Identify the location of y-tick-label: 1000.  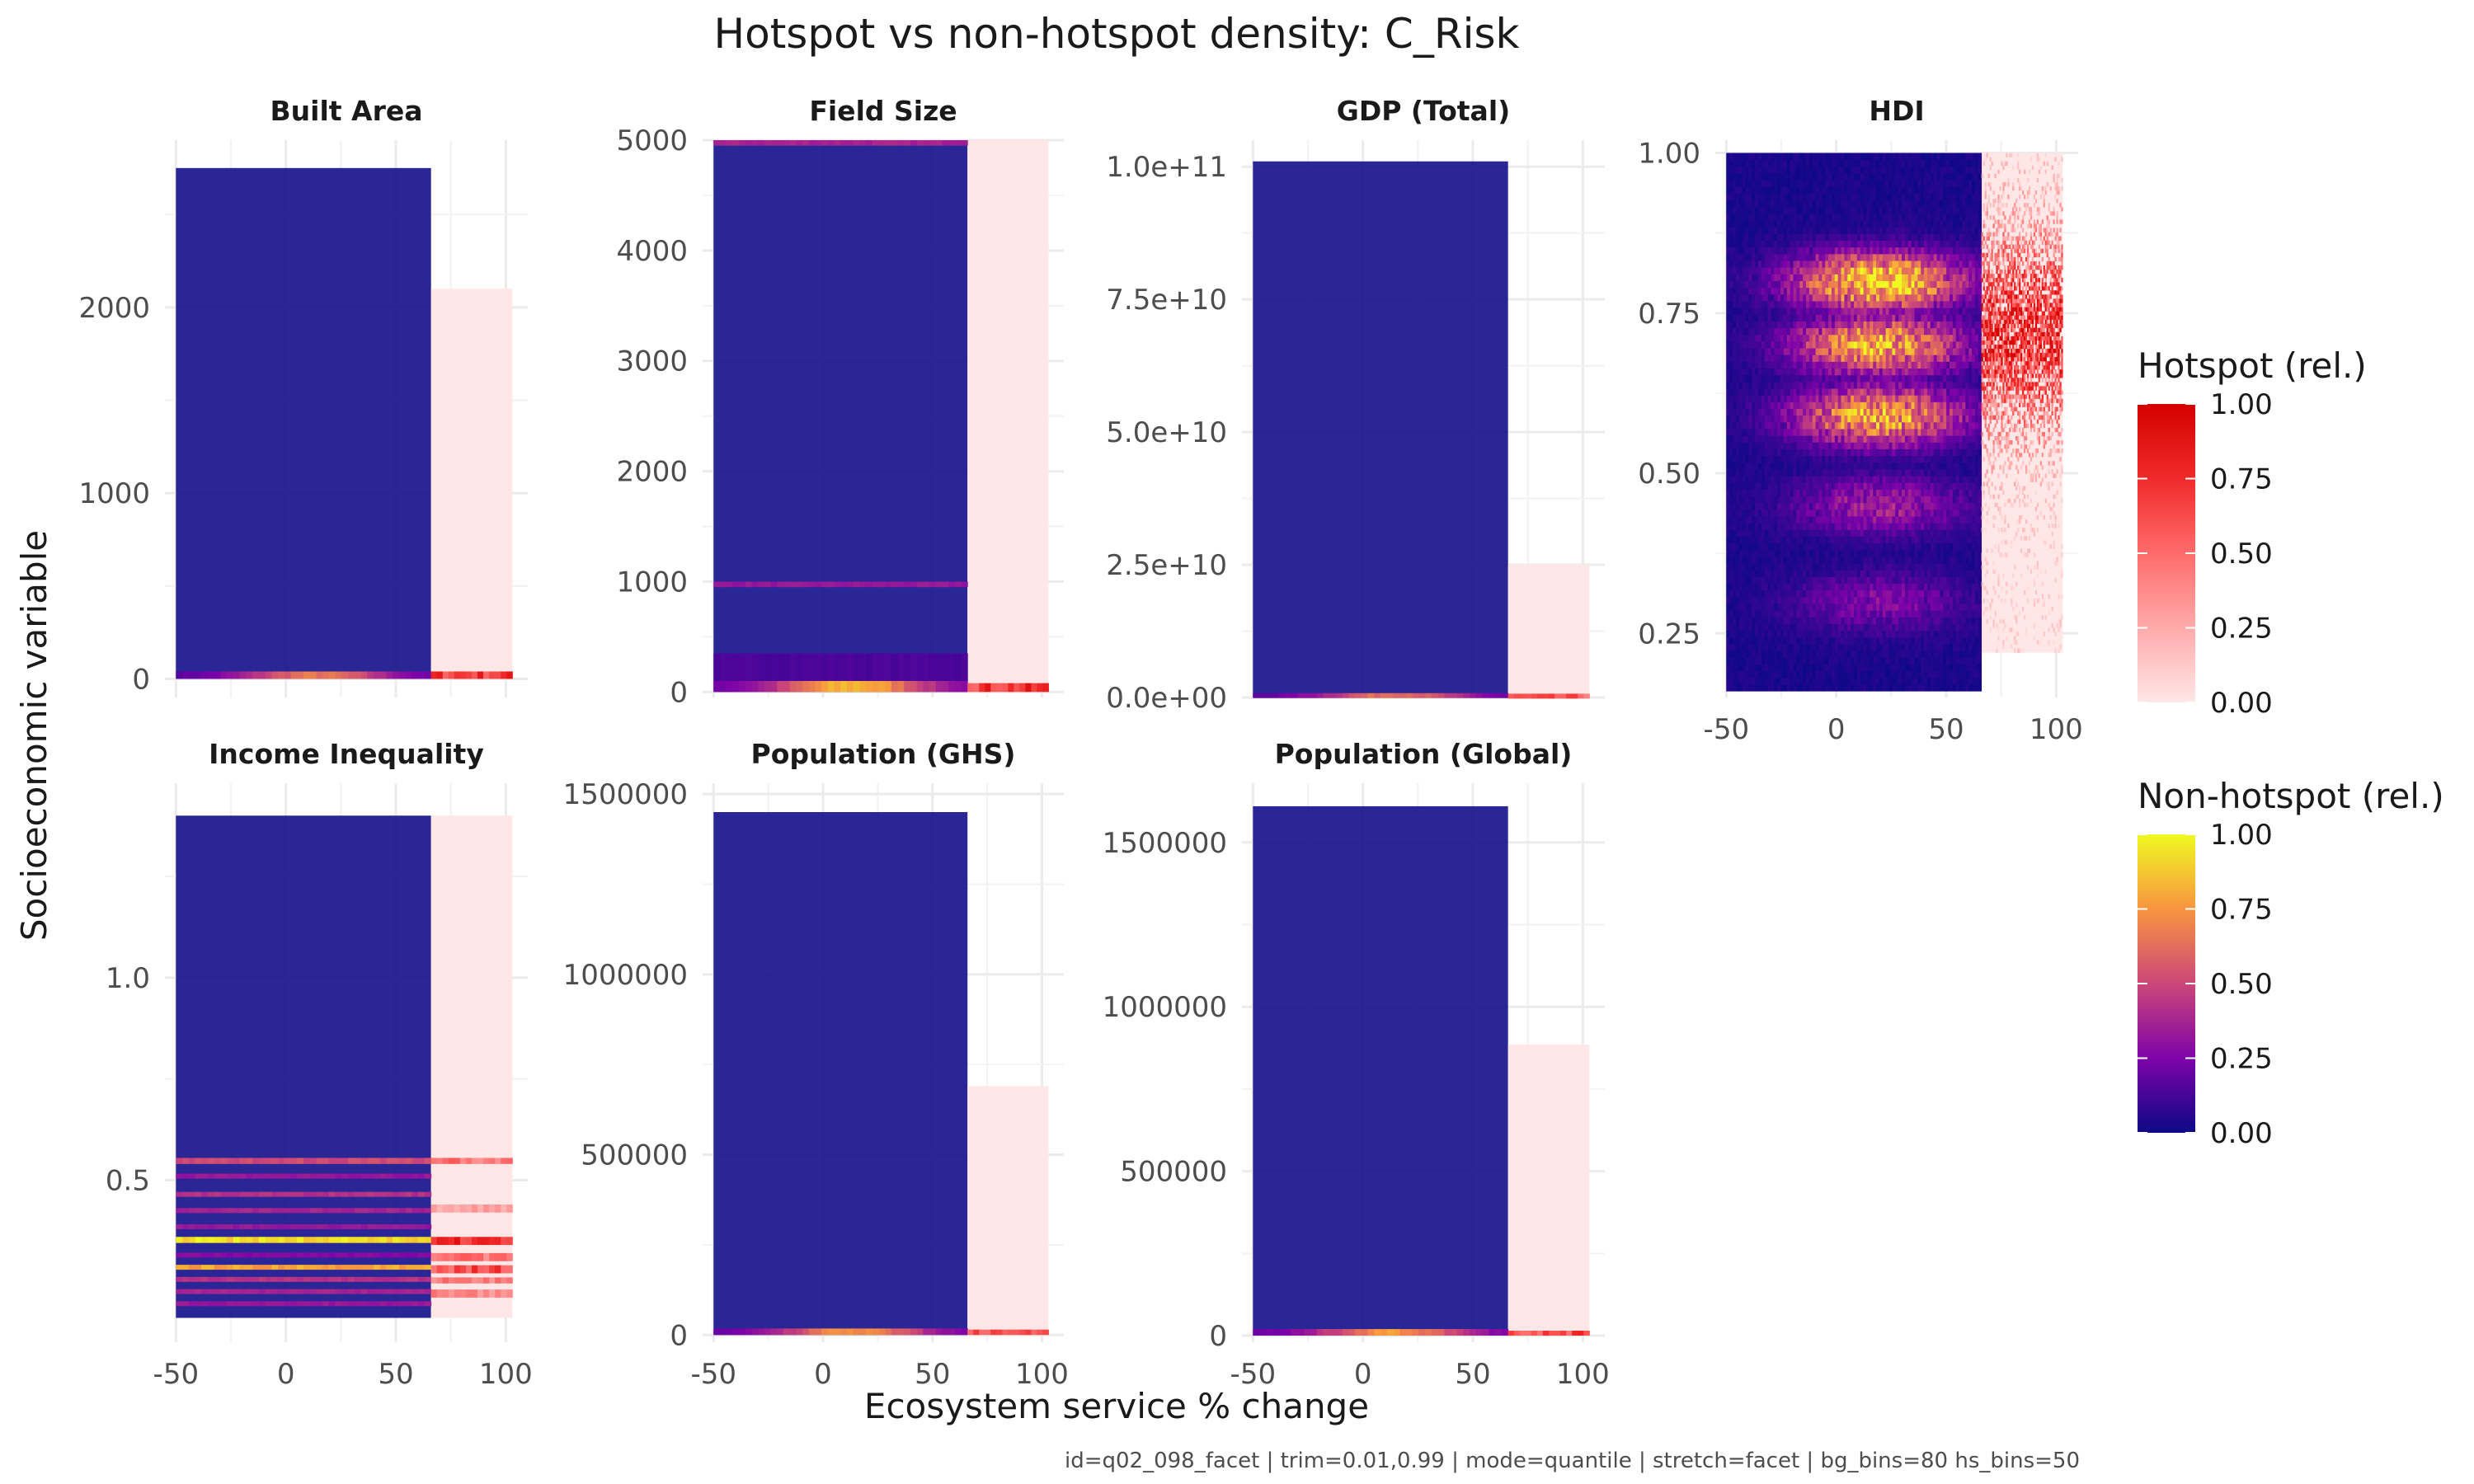
(114, 493).